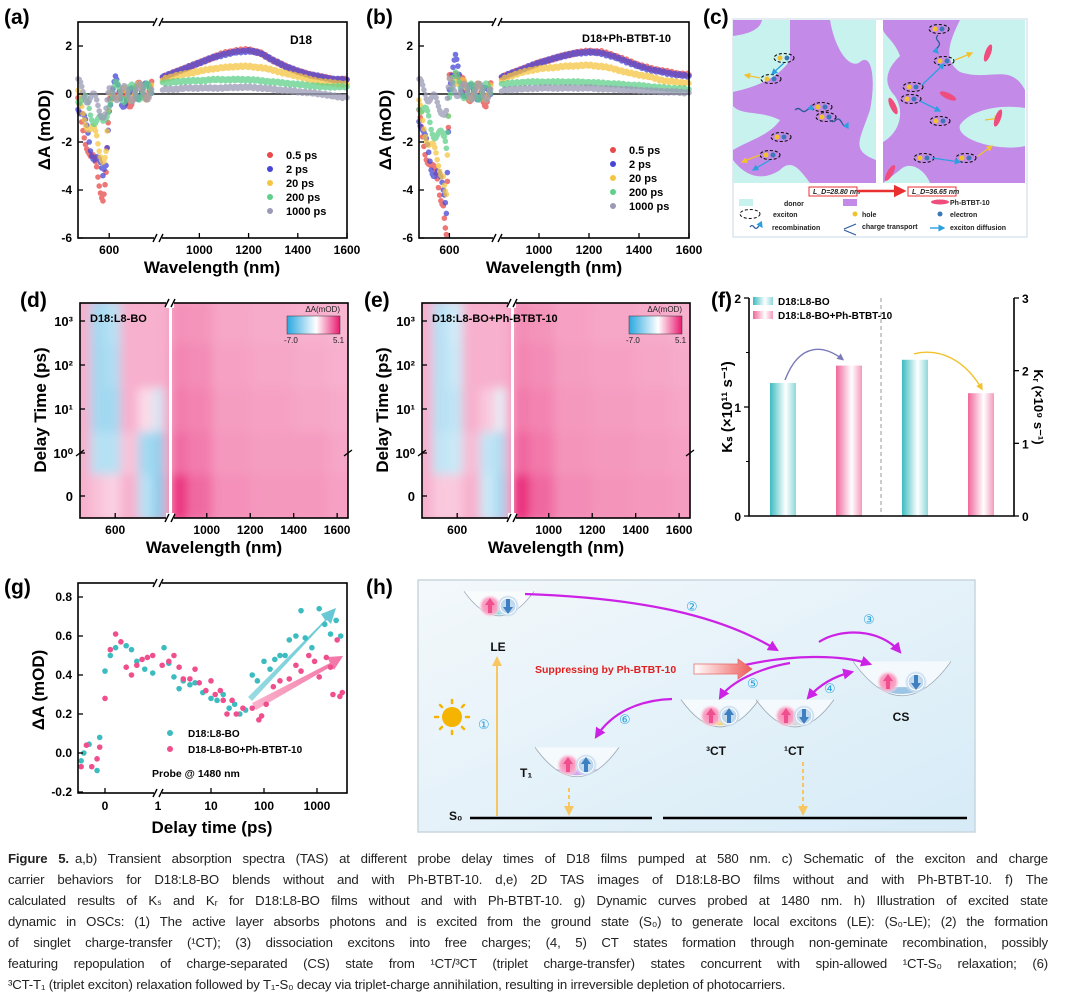  What do you see at coordinates (639, 179) in the screenshot?
I see `legend: 0.5 ps 2 ps 20 ps 200 ps 1000 ps` at bounding box center [639, 179].